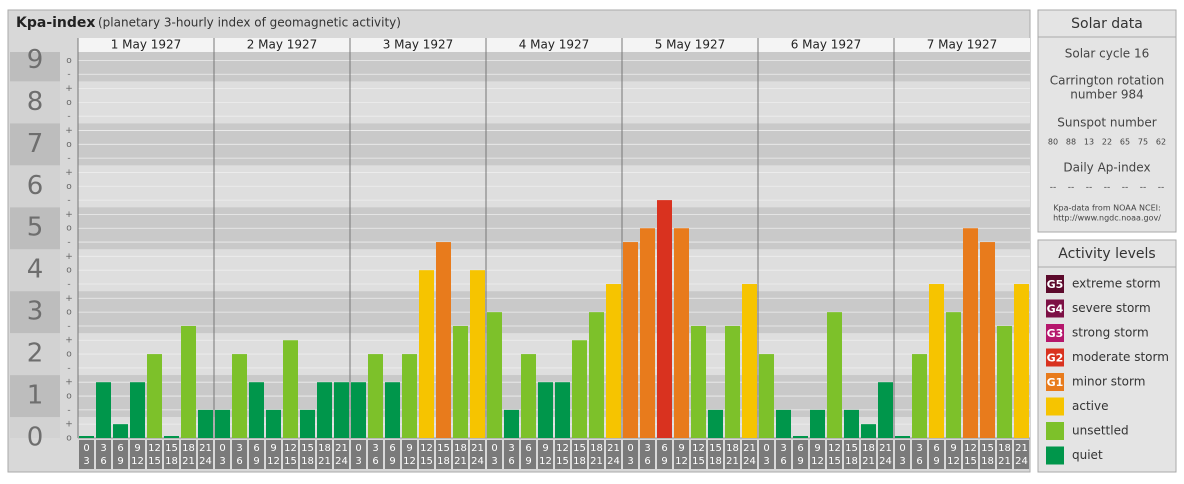 This screenshot has height=484, width=1184. What do you see at coordinates (554, 45) in the screenshot?
I see `day-label: 4 May 1927` at bounding box center [554, 45].